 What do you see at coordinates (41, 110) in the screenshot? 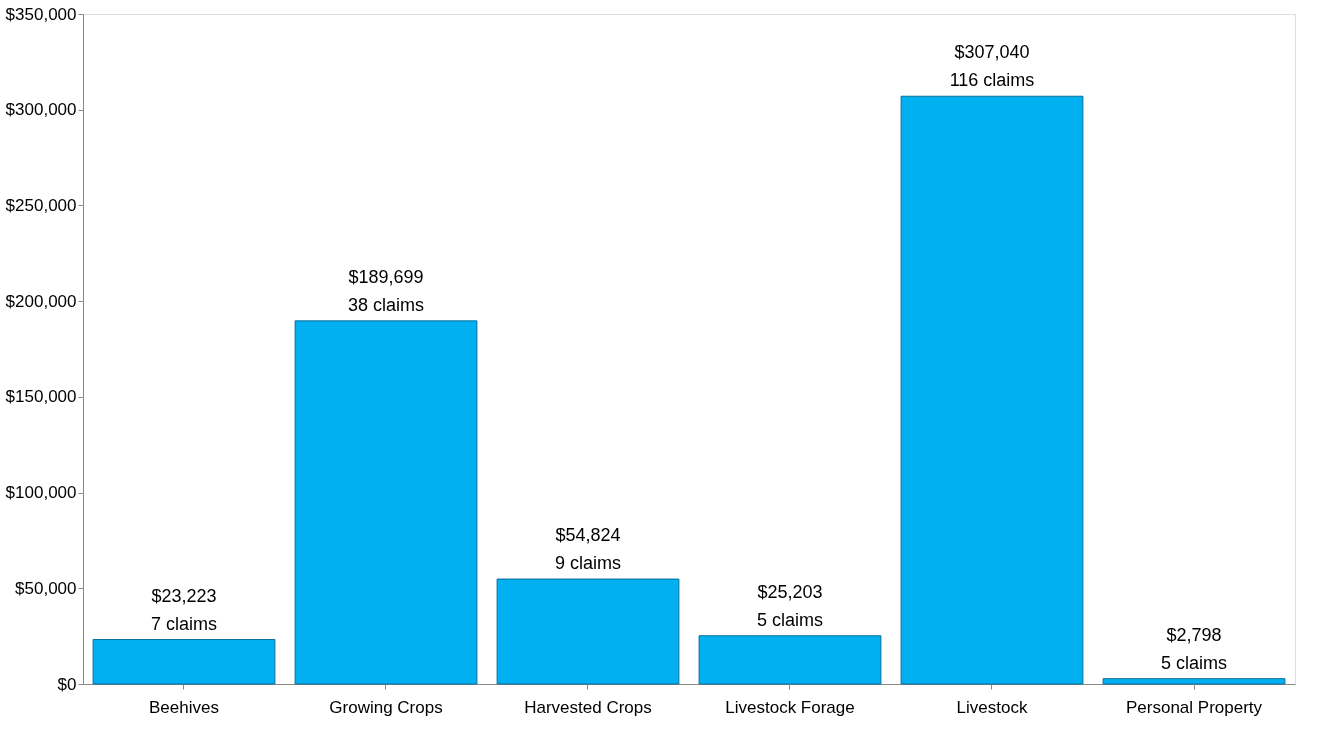
I see `y-tick-label: $300,000` at bounding box center [41, 110].